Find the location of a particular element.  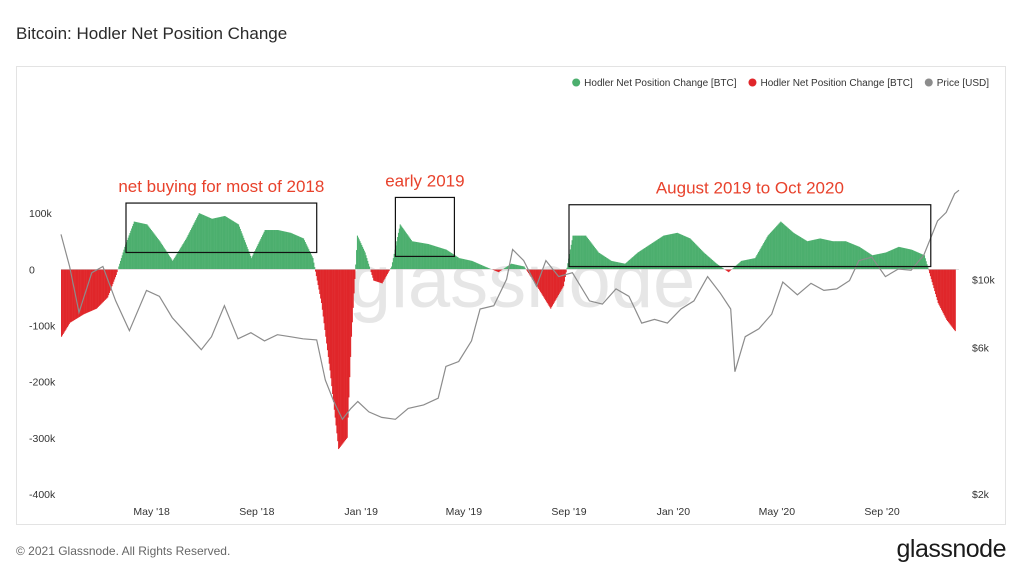

y-axis-right: $10k $6k $2k is located at coordinates (984, 387).